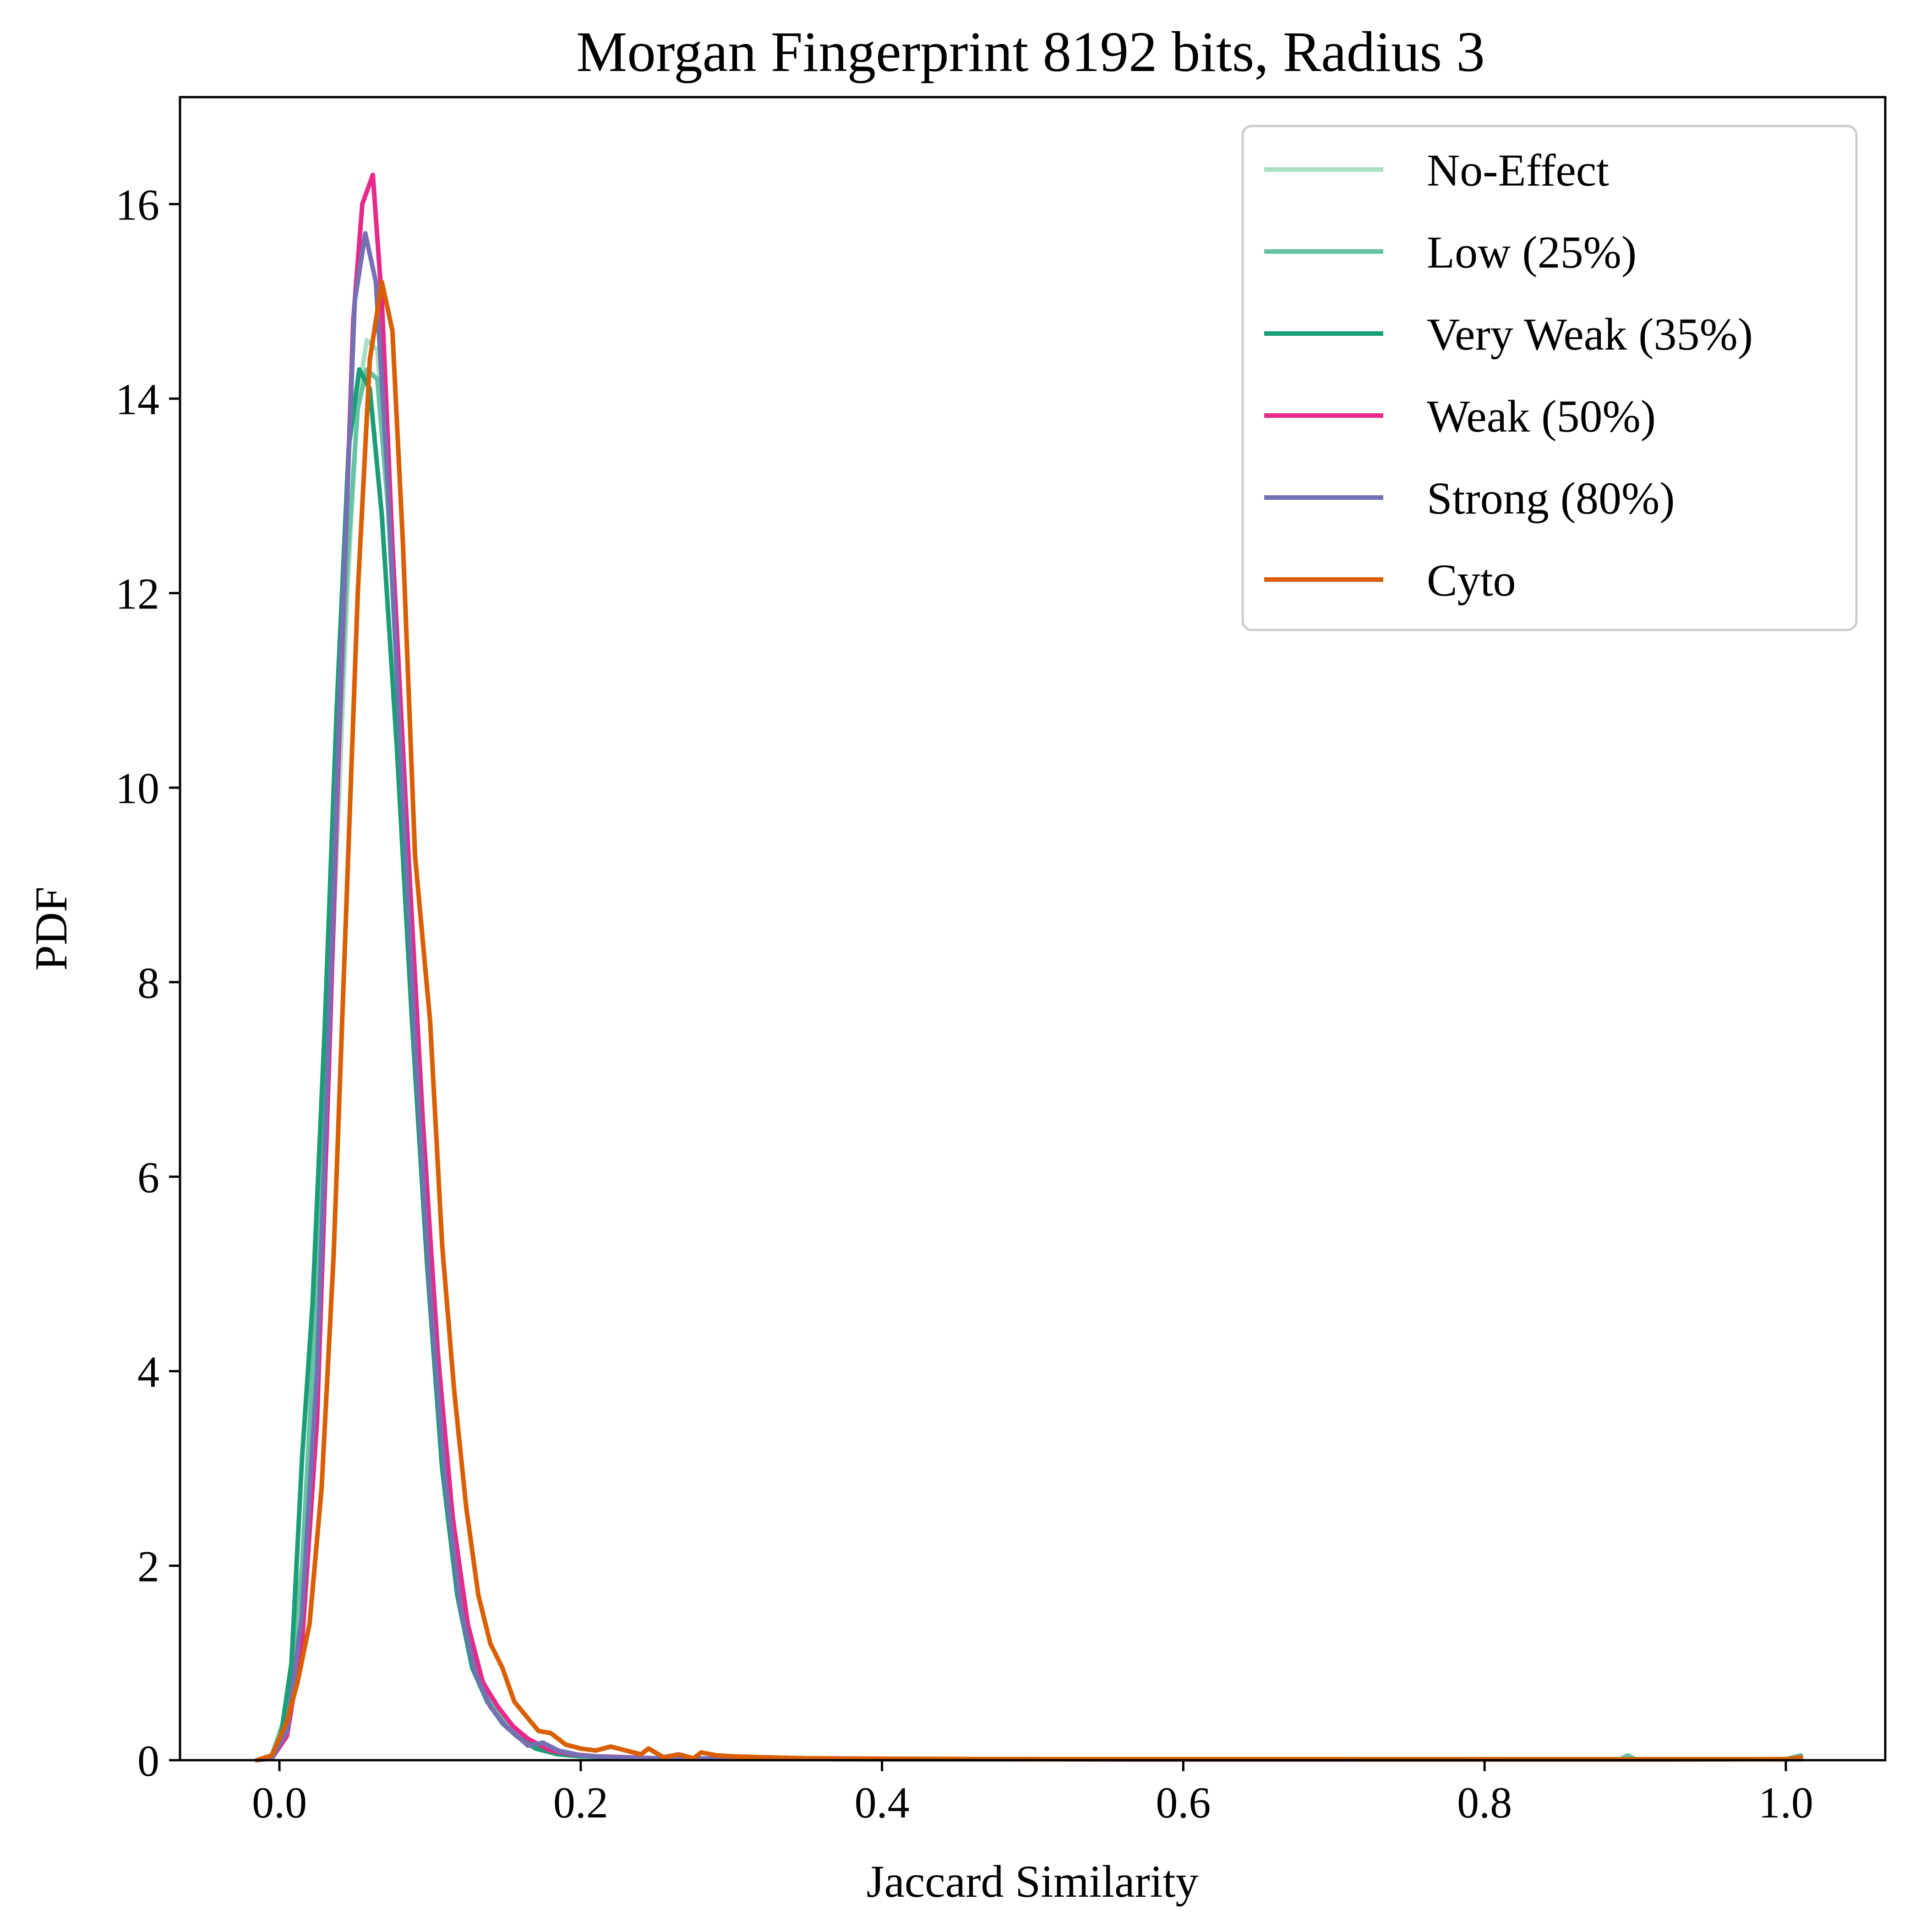 The height and width of the screenshot is (1932, 1910). I want to click on x-tick-label: 0.8, so click(1484, 1802).